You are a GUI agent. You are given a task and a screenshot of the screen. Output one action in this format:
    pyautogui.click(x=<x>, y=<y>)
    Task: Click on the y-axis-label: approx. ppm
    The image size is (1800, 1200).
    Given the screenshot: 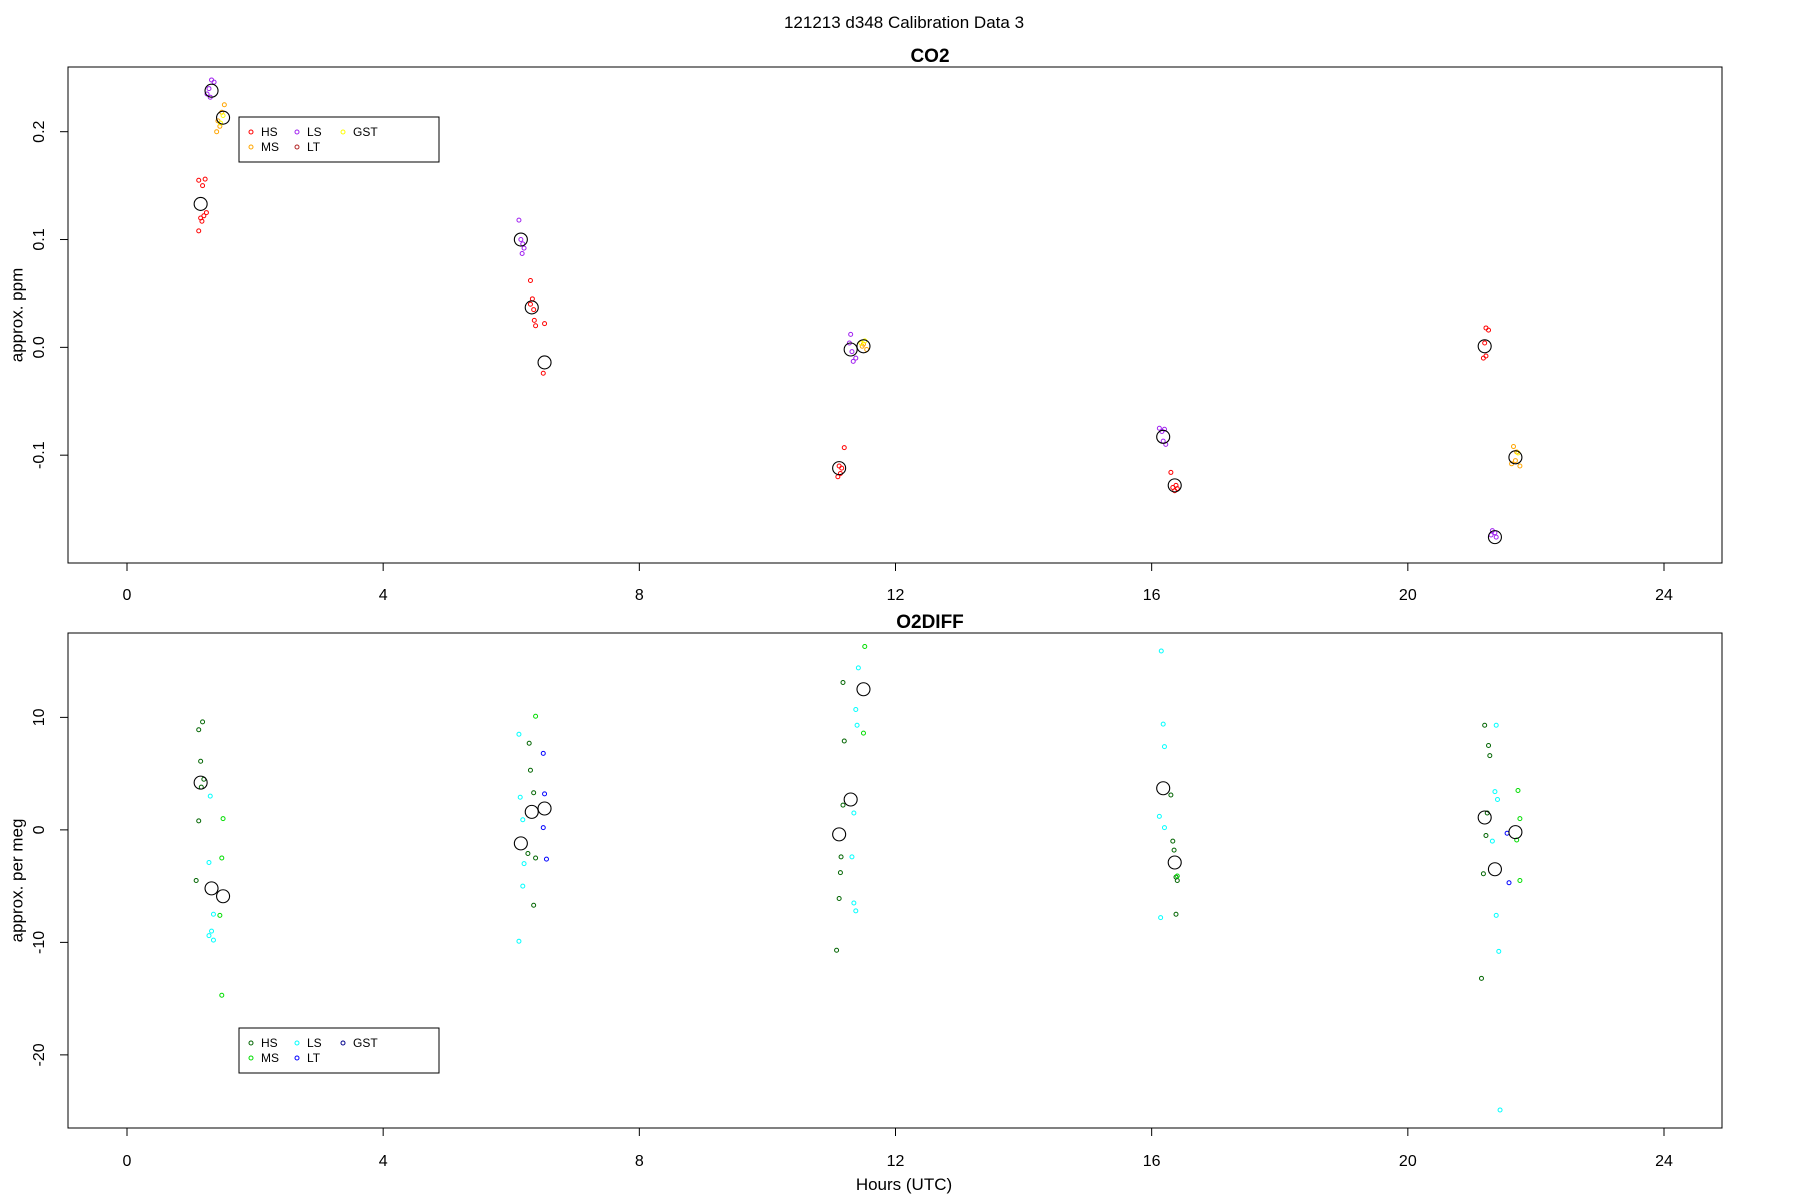 What is the action you would take?
    pyautogui.click(x=16, y=315)
    